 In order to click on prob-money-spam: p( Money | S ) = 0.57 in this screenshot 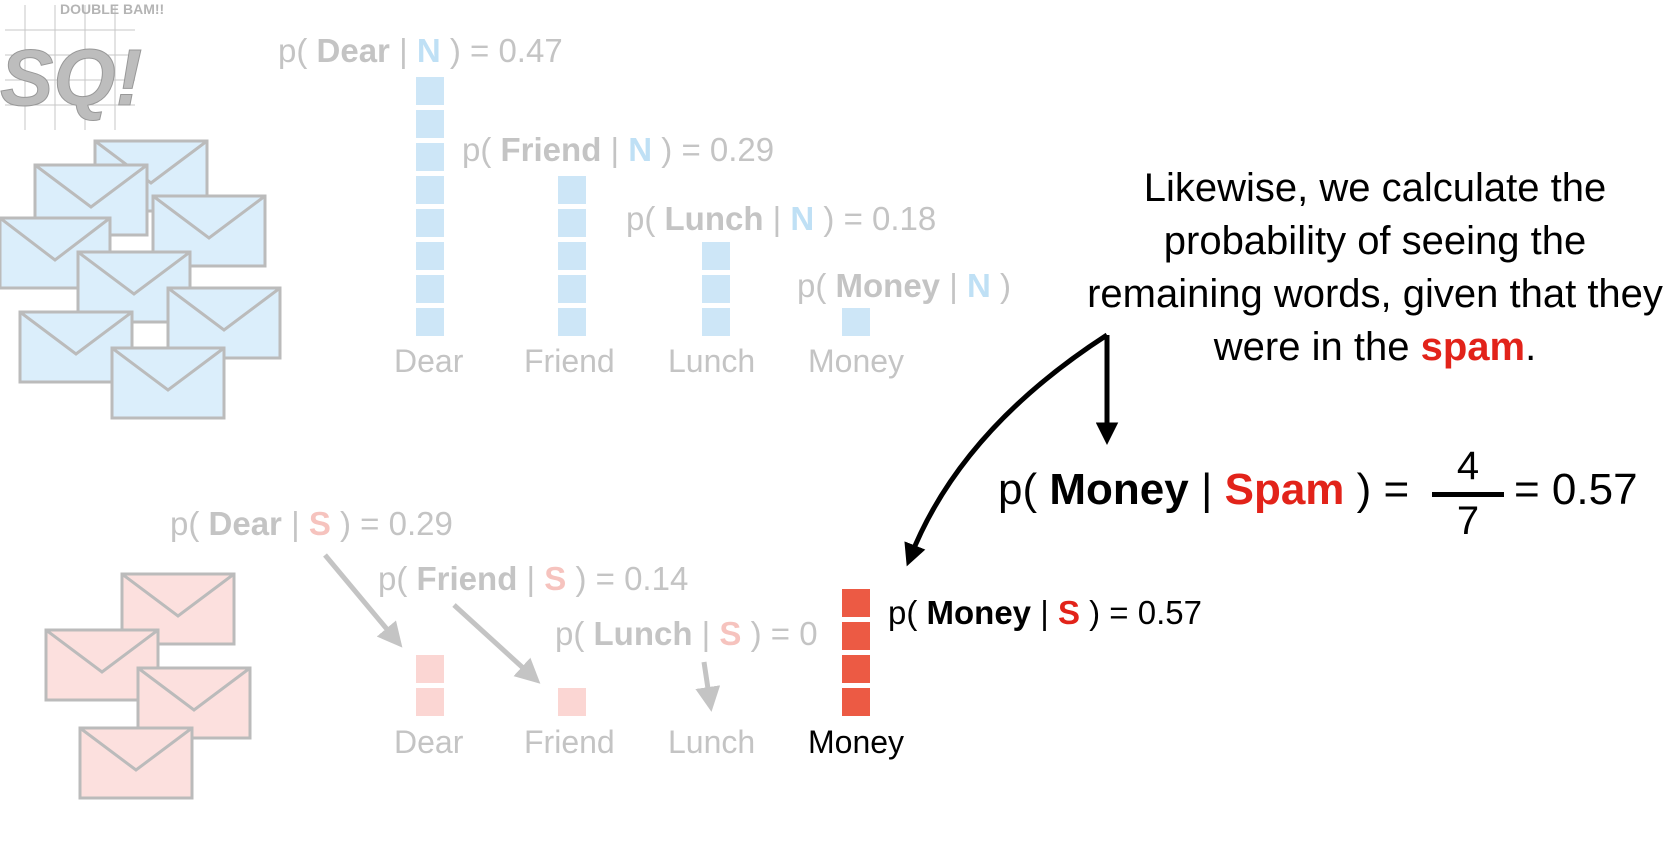, I will do `click(1045, 612)`.